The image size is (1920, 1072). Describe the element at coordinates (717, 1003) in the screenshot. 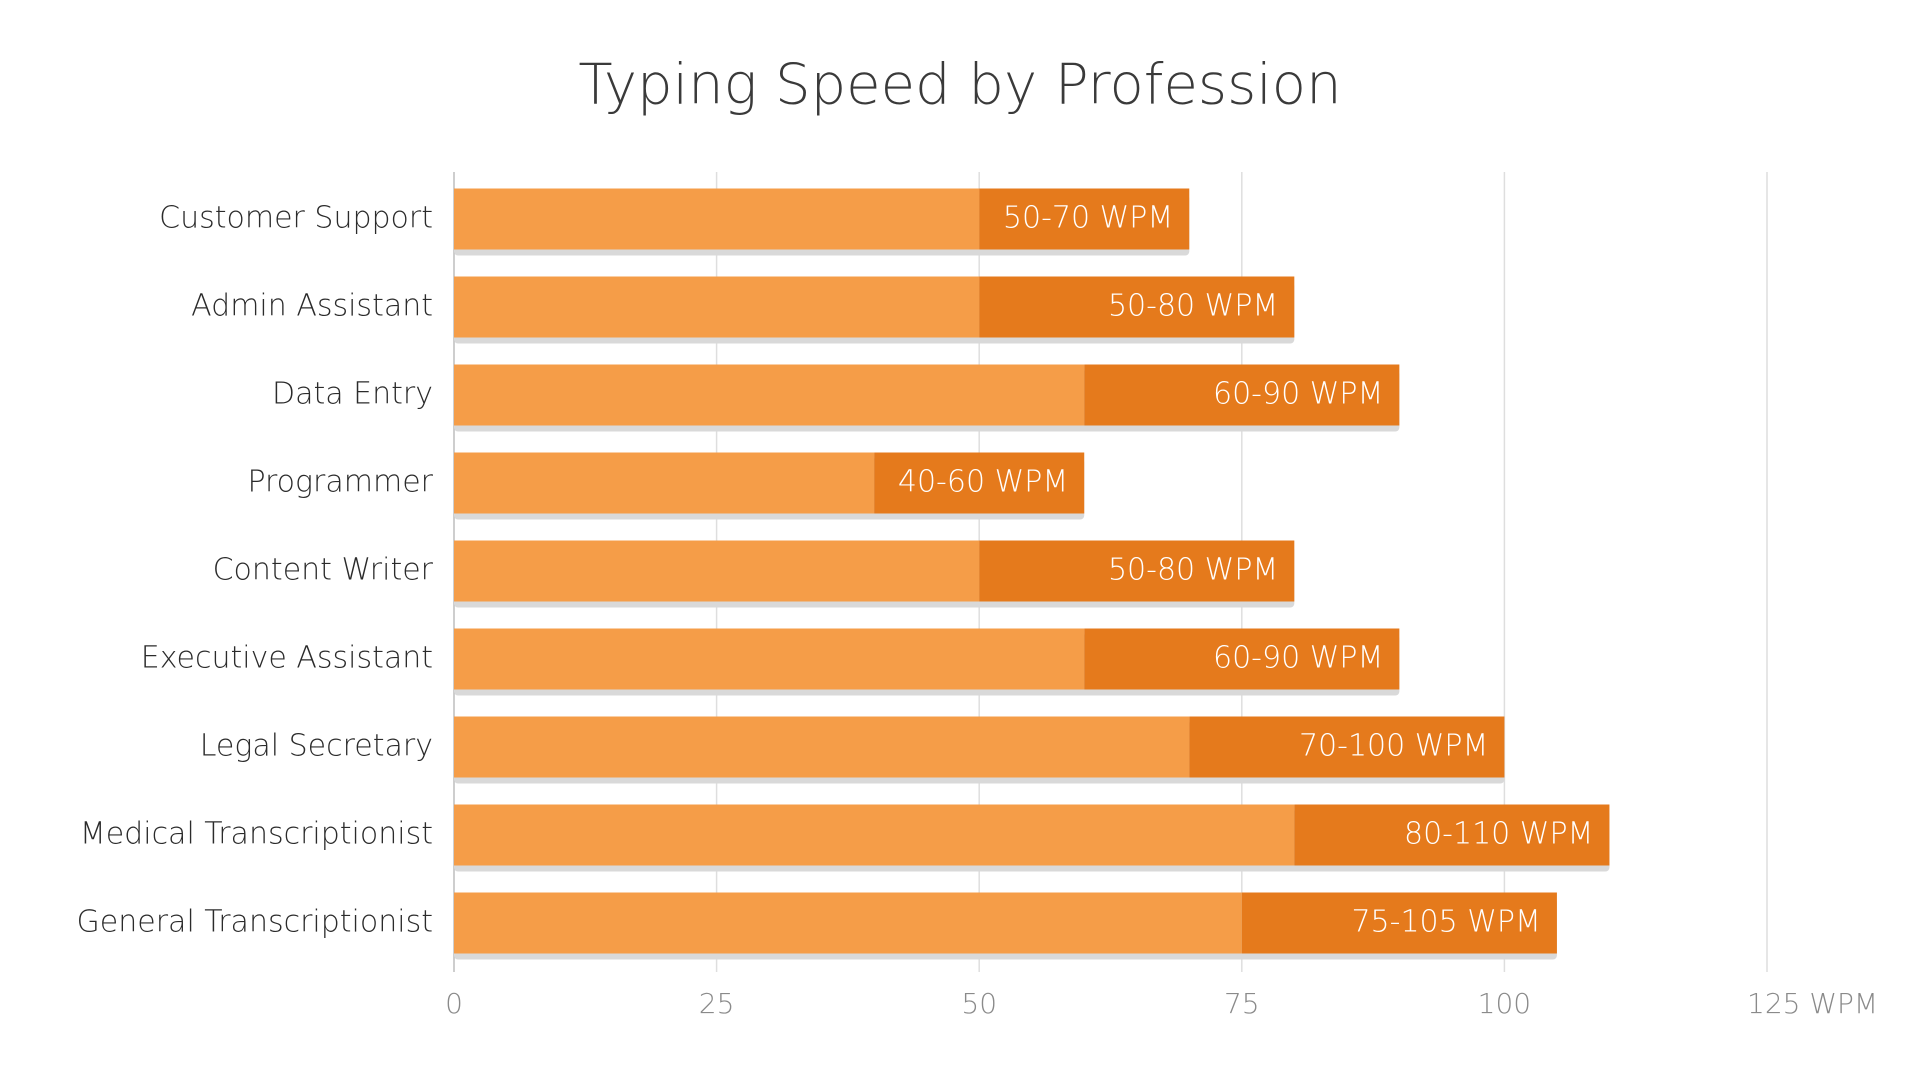

I see `x-tick-label: 25` at that location.